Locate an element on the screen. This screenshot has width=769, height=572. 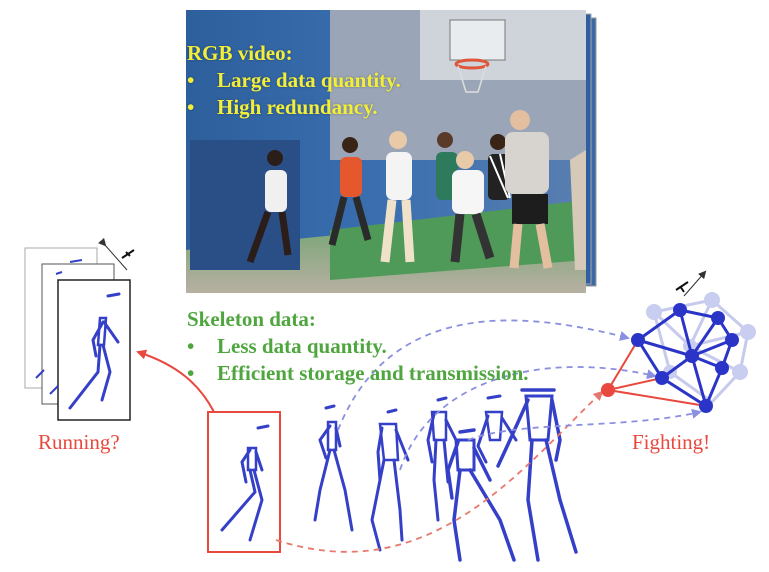
blue-dashed-arrows is located at coordinates (519, 395).